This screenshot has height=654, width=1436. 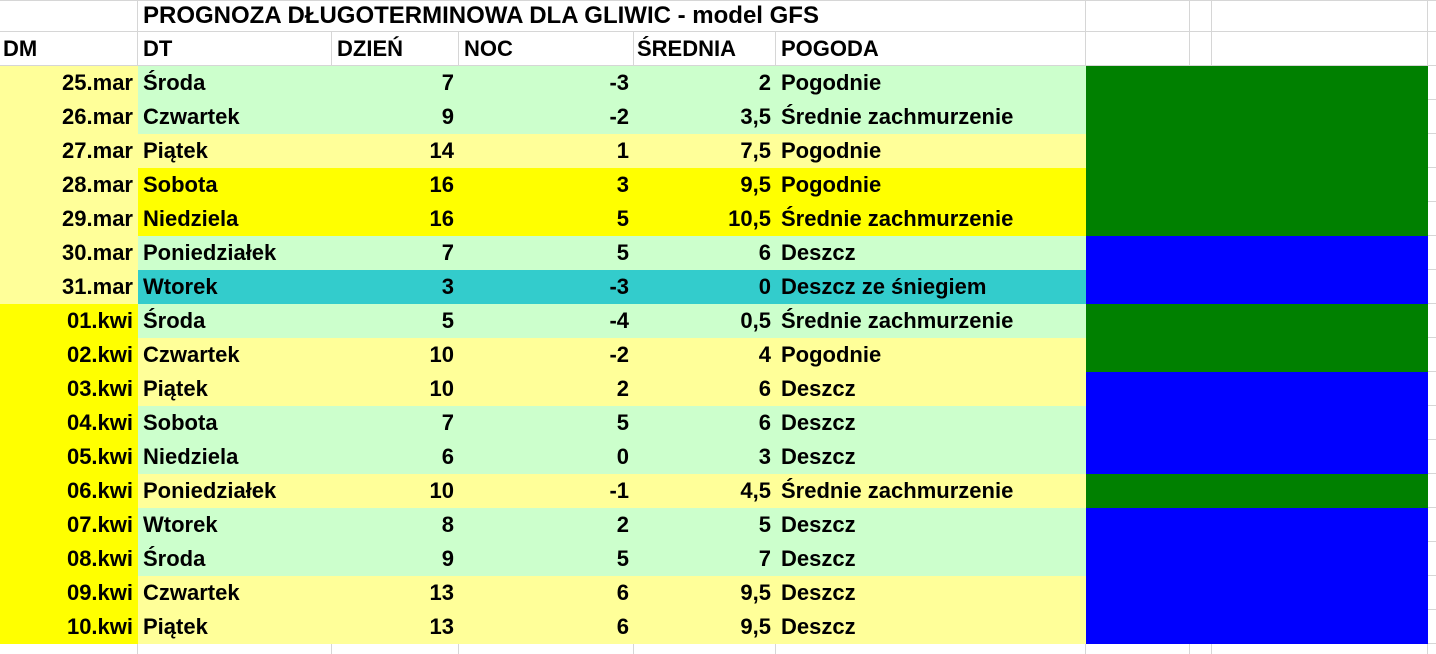 What do you see at coordinates (931, 49) in the screenshot?
I see `column-header-weather: POGODA` at bounding box center [931, 49].